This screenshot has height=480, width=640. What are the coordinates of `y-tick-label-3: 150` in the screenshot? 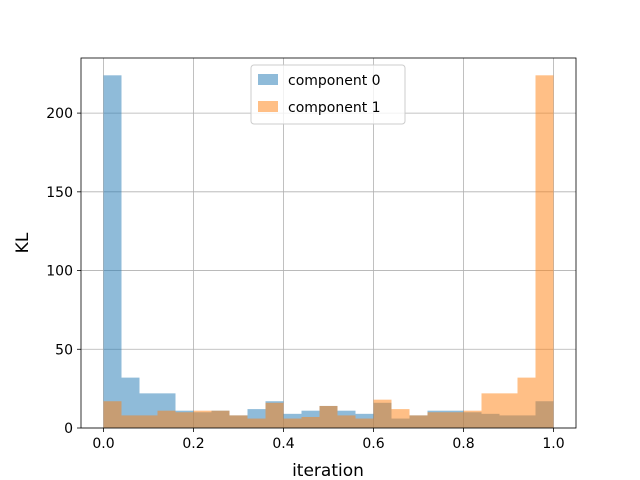 It's located at (59, 193).